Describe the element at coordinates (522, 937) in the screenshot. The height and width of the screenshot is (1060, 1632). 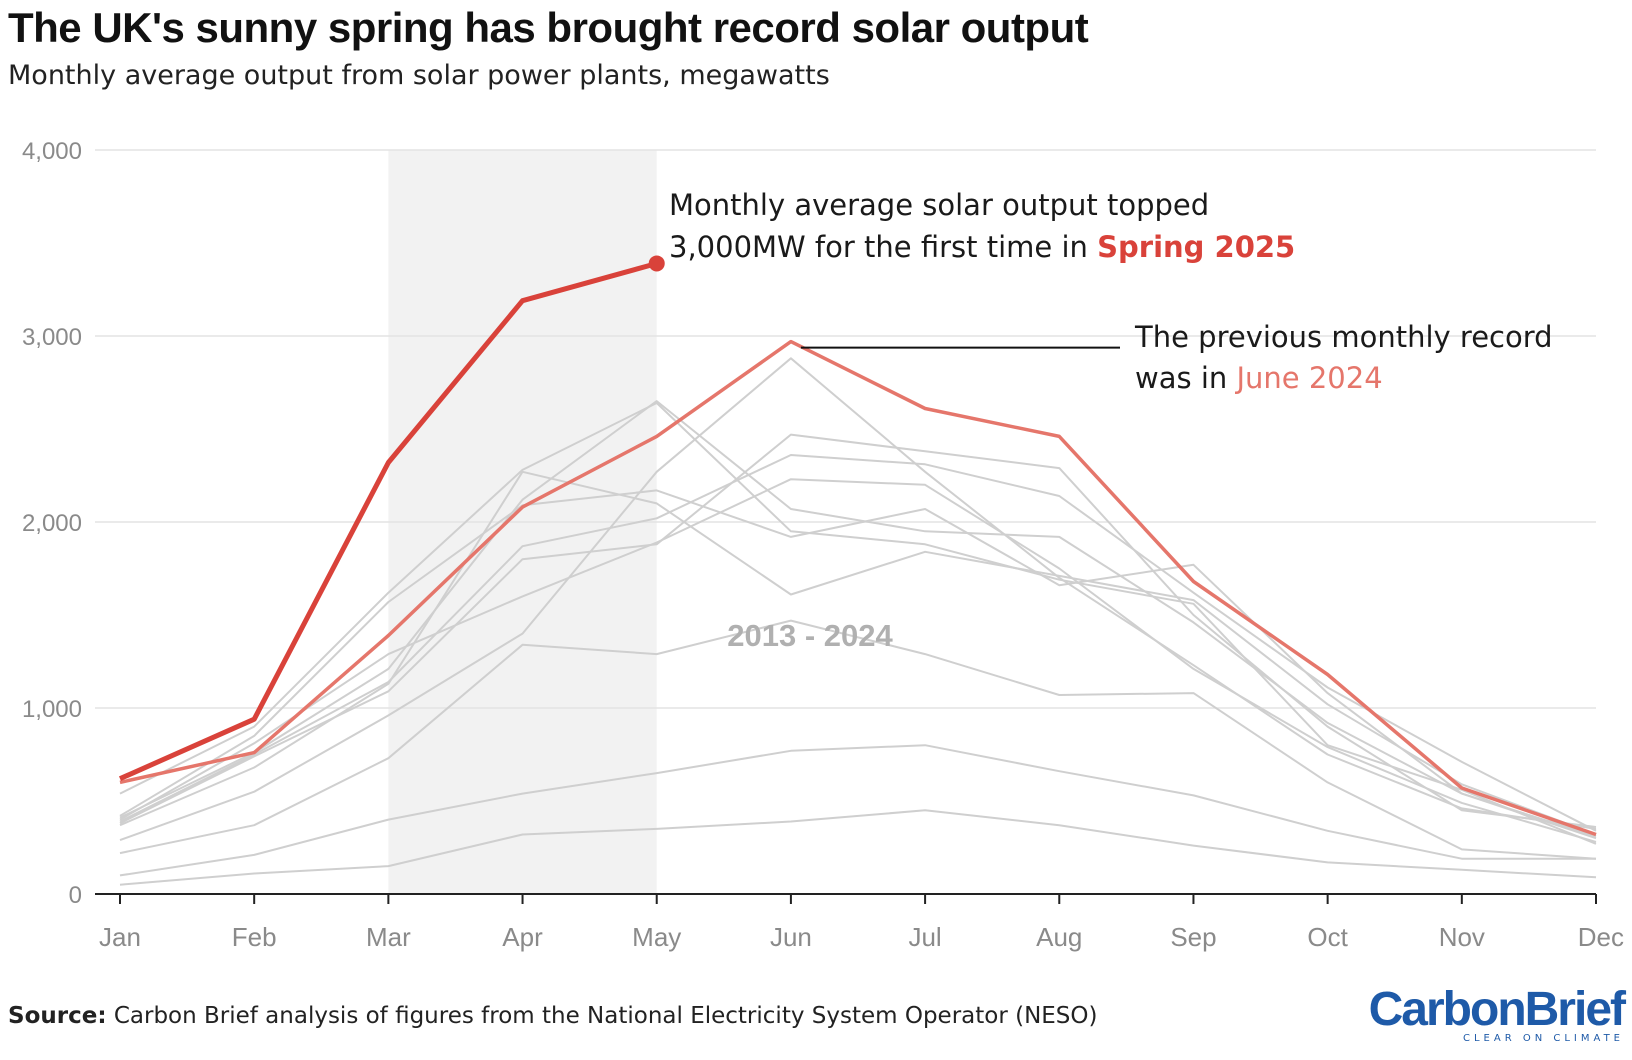
I see `x-tick-label: Apr` at that location.